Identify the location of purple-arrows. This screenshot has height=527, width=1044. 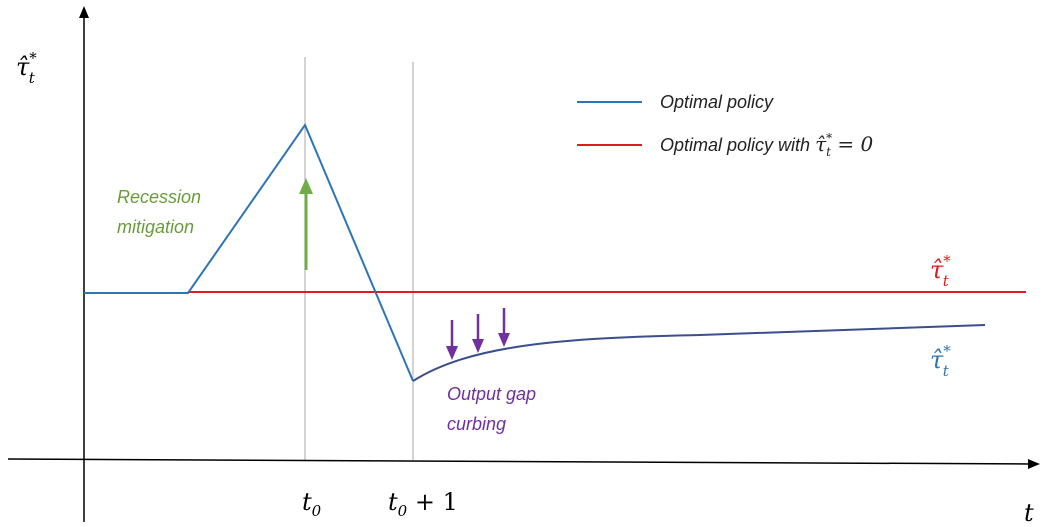
(478, 334).